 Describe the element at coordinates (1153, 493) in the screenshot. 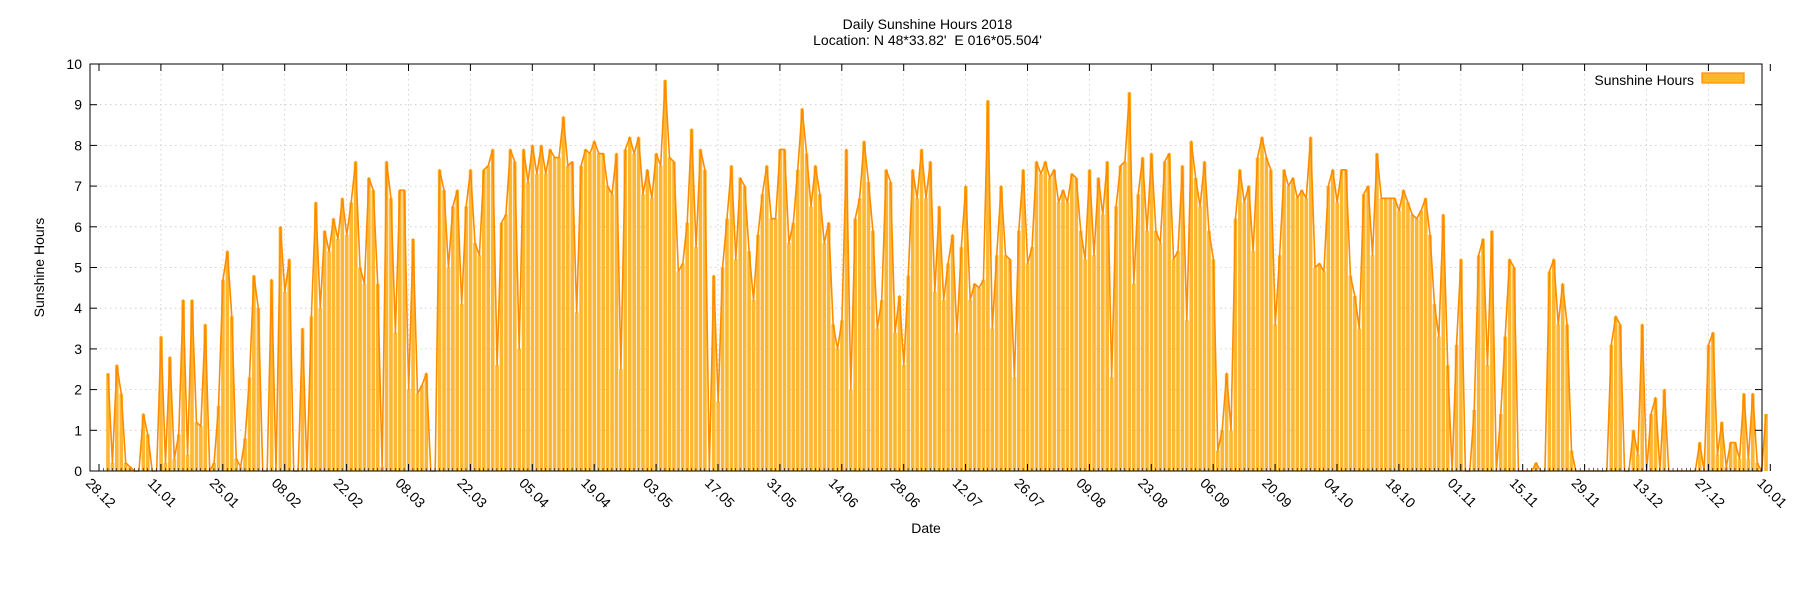

I see `x-tick-label: 23.08` at that location.